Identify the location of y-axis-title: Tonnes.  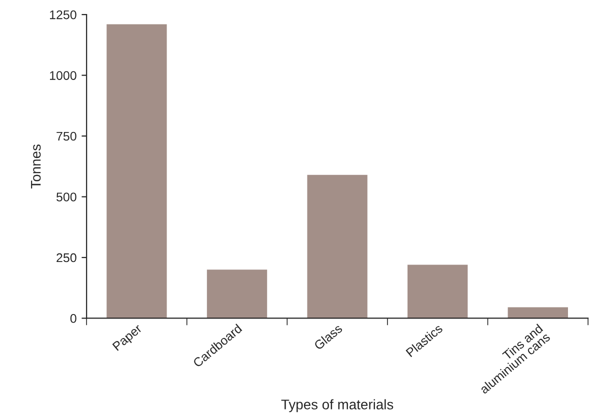
(36, 166).